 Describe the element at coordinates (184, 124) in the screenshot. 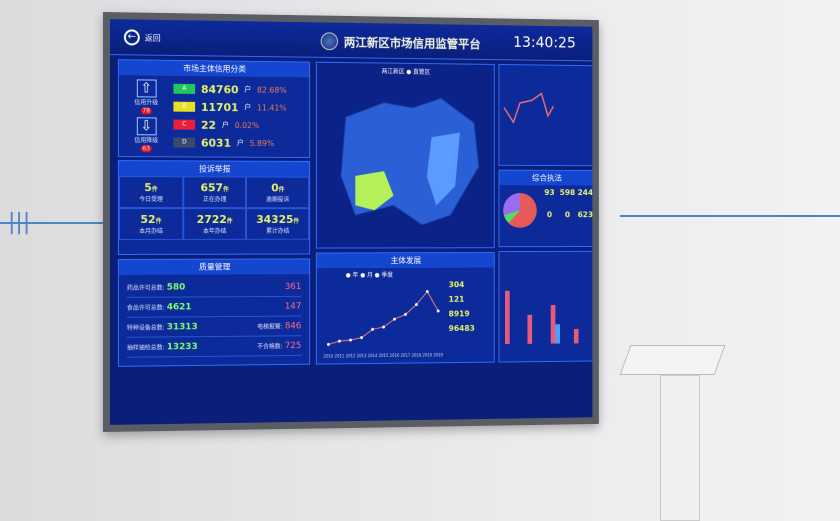

I see `grade-badge: C` at that location.